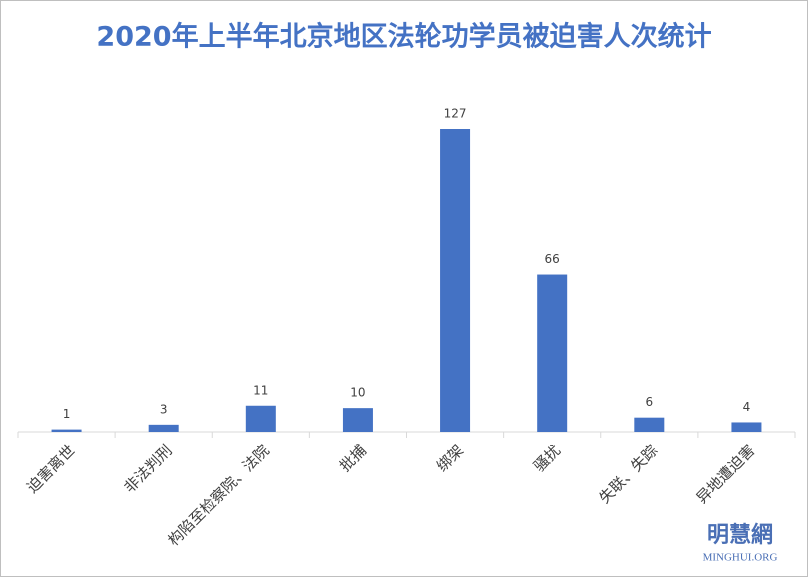 The height and width of the screenshot is (577, 808). I want to click on data-label: 6, so click(649, 402).